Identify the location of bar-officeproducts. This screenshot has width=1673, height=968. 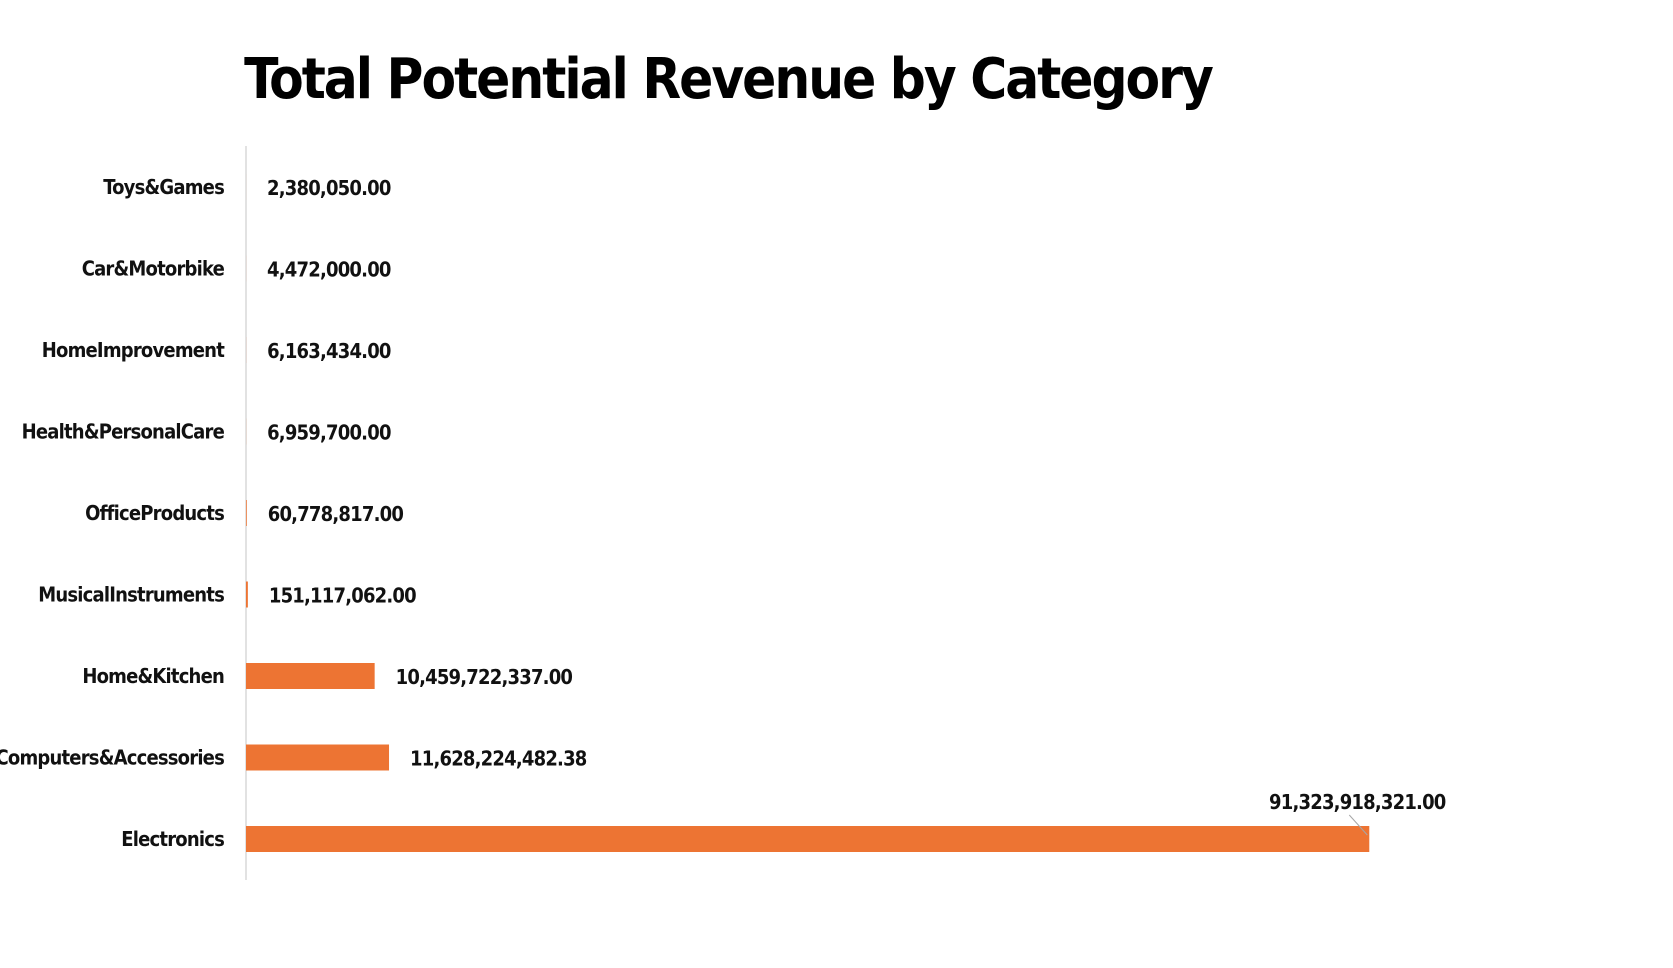
(246, 513).